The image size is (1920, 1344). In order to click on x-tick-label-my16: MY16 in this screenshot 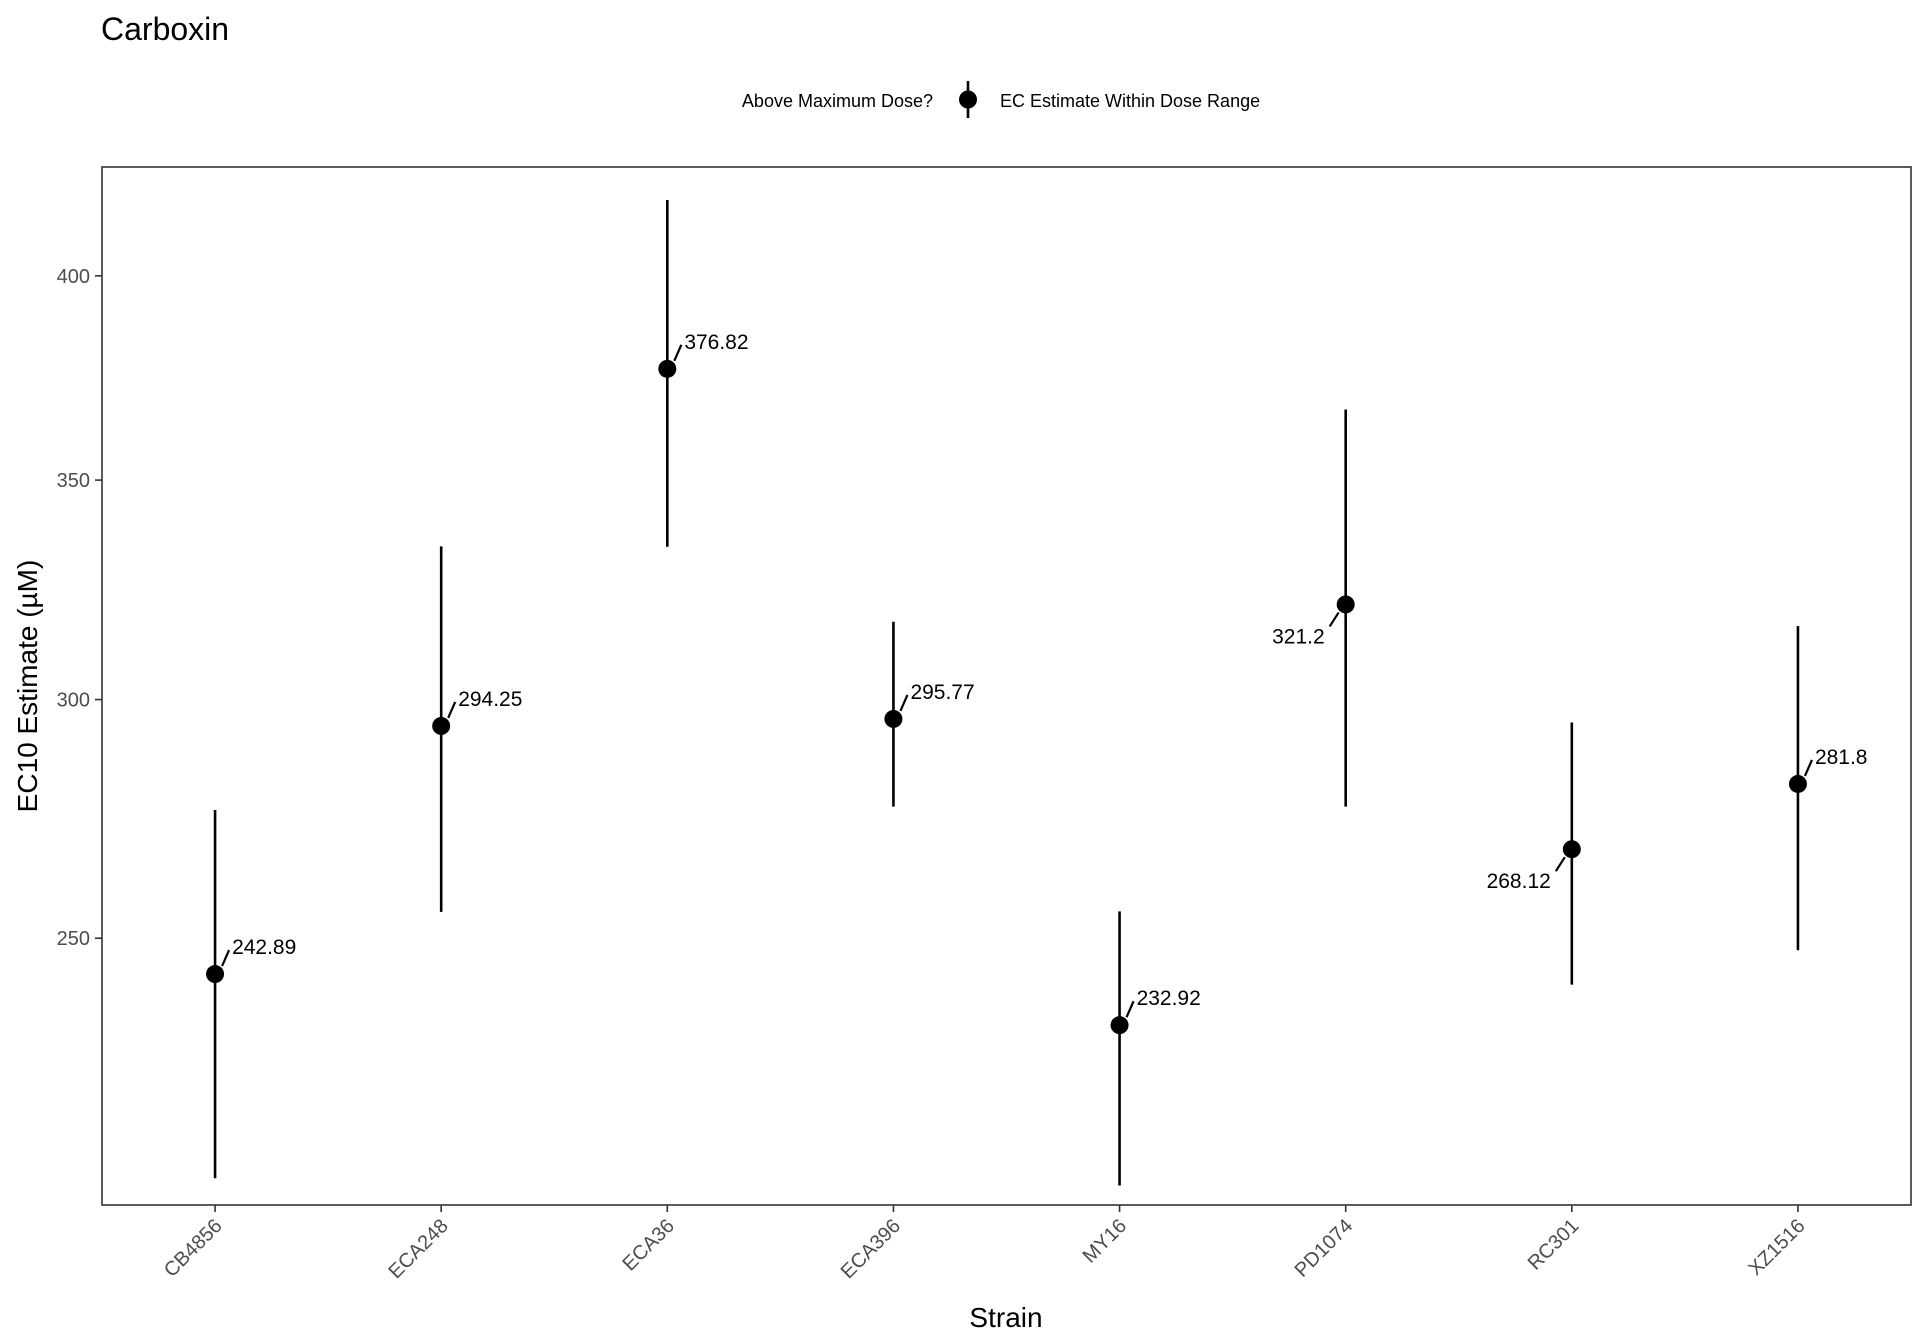, I will do `click(1105, 1241)`.